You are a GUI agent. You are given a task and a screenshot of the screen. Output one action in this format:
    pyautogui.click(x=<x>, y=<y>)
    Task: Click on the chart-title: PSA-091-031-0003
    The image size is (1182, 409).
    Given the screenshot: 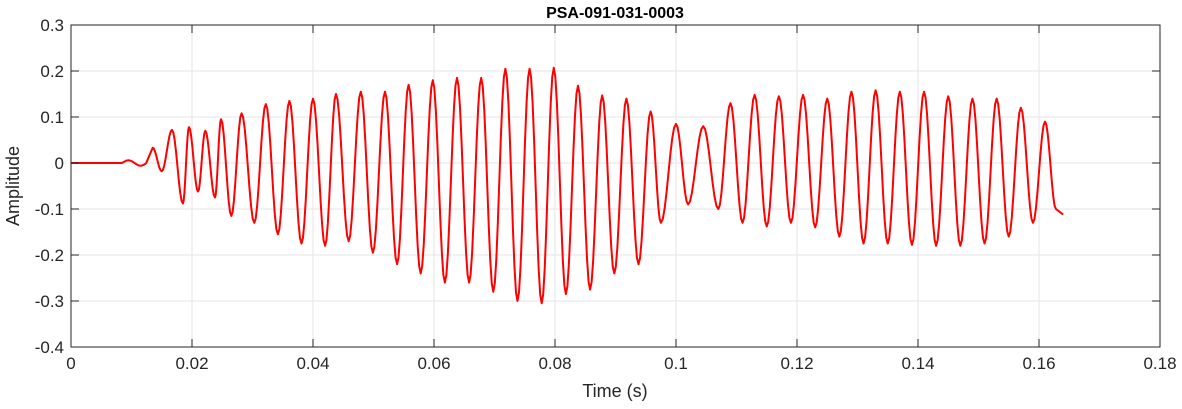 What is the action you would take?
    pyautogui.click(x=615, y=13)
    